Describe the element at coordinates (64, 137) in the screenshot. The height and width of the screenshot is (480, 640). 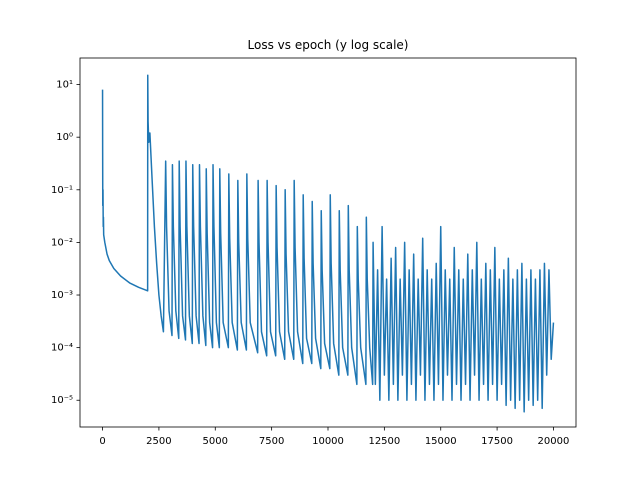
I see `y-tick-label: 10⁰` at that location.